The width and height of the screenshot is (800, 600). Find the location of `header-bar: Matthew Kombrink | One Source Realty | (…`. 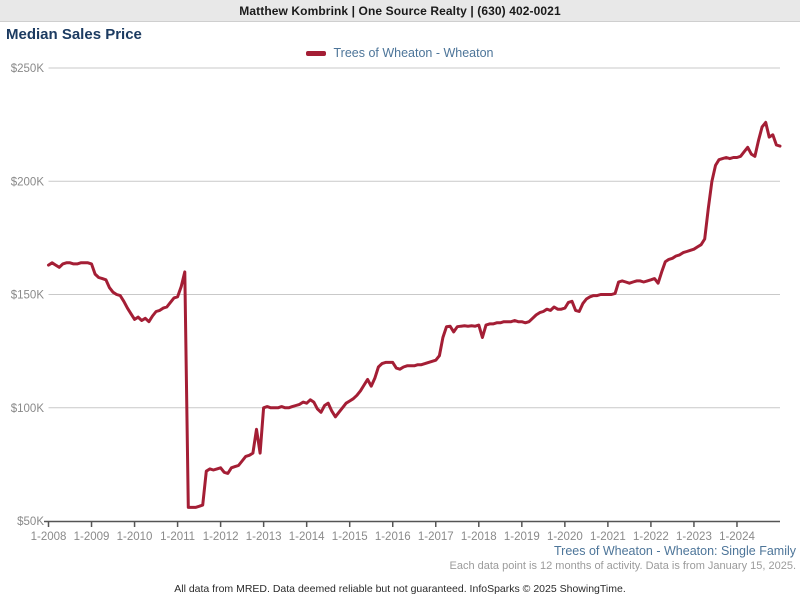

header-bar: Matthew Kombrink | One Source Realty | (… is located at coordinates (400, 11).